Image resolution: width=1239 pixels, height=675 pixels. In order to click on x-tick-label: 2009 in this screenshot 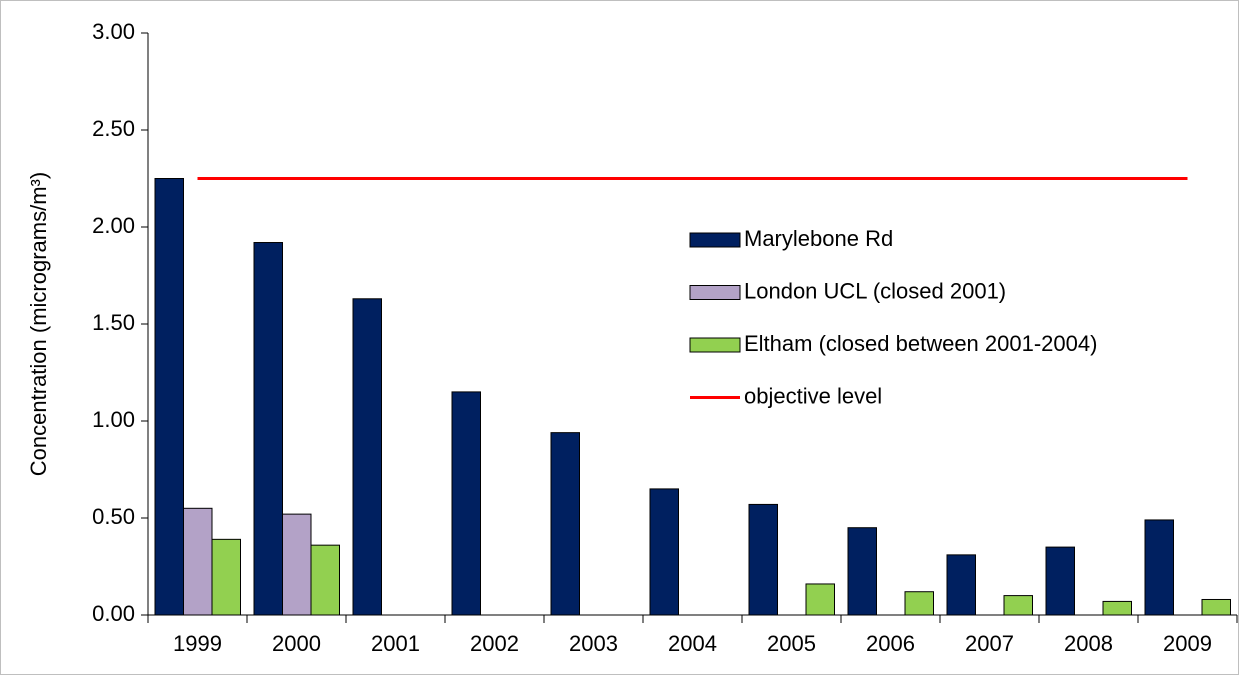, I will do `click(1187, 643)`.